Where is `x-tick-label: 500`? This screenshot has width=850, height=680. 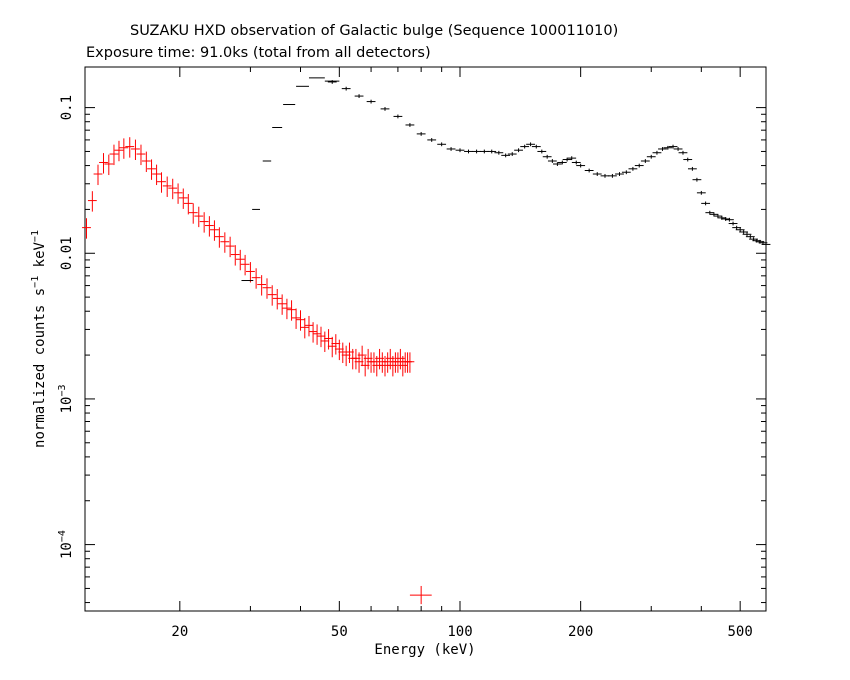
x-tick-label: 500 is located at coordinates (740, 632).